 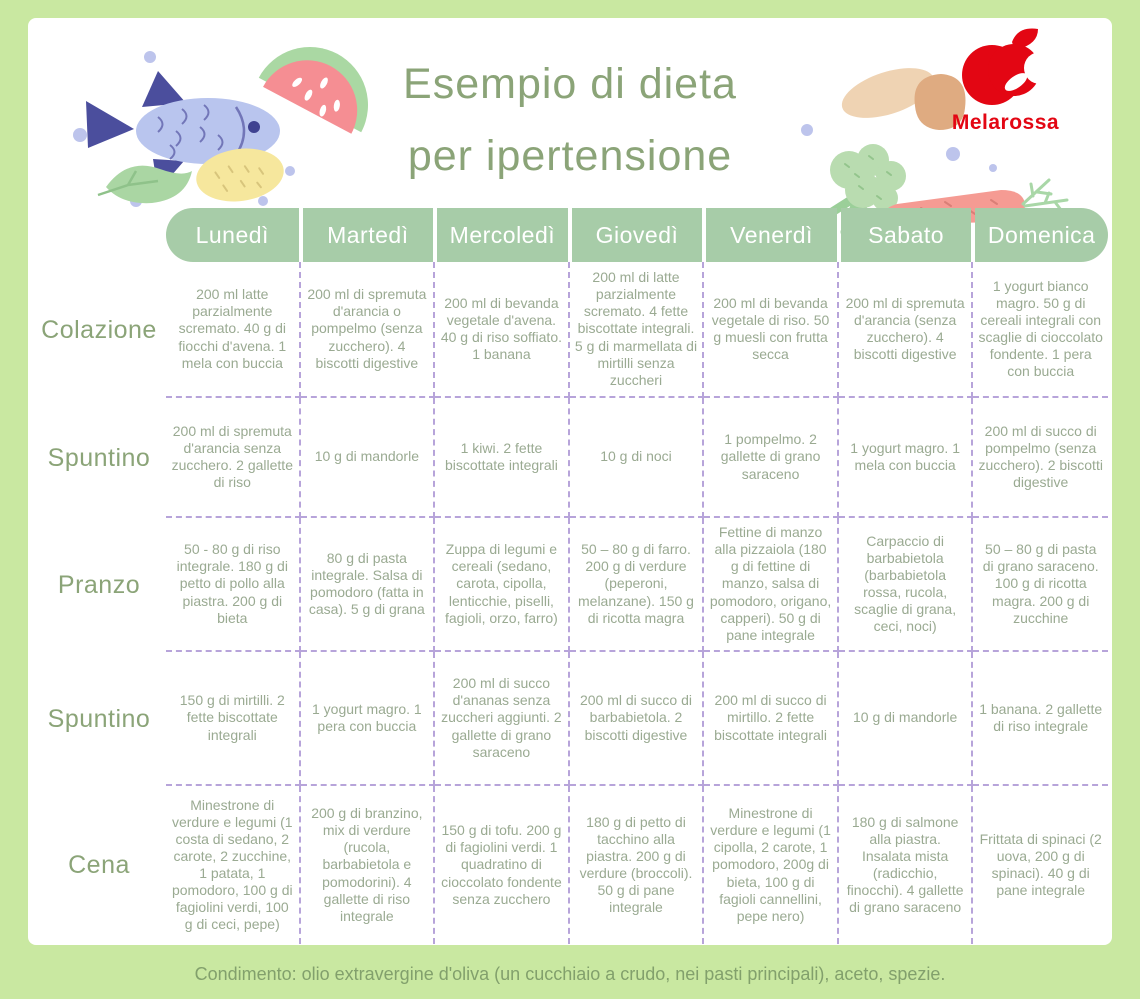 What do you see at coordinates (570, 120) in the screenshot?
I see `page-title: Esempio di dieta per ipertensione` at bounding box center [570, 120].